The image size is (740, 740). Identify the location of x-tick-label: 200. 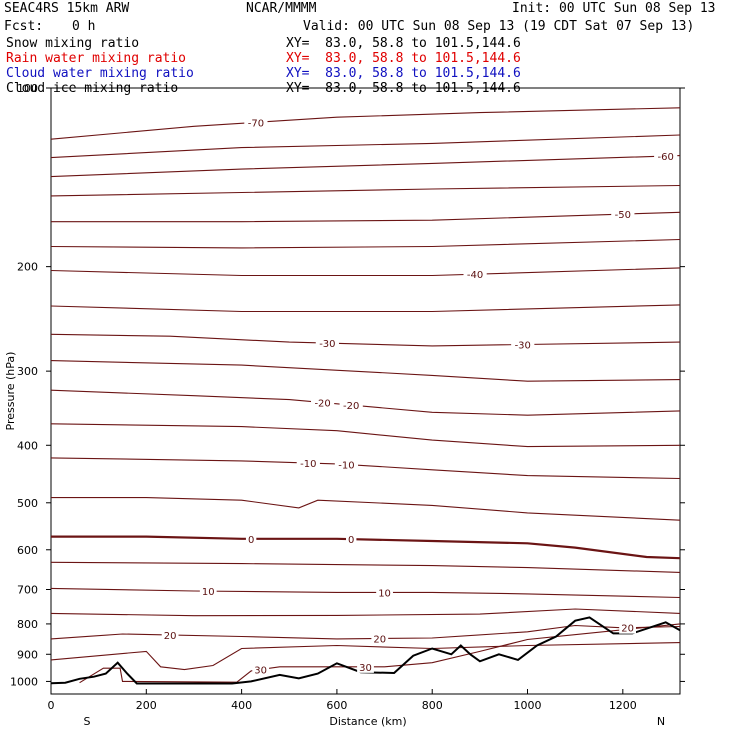
(146, 705).